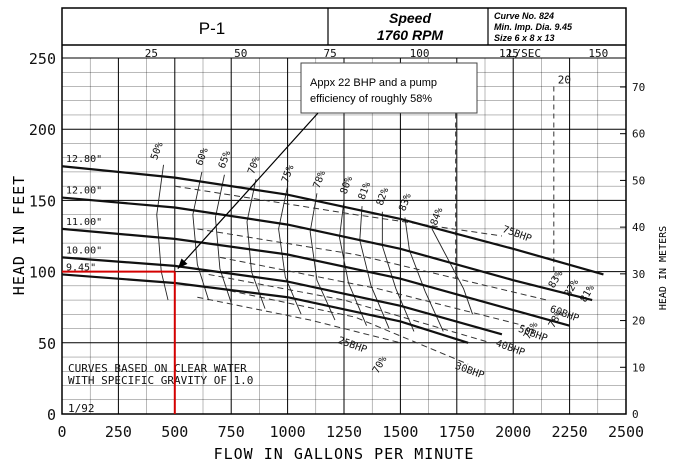 The width and height of the screenshot is (681, 467). What do you see at coordinates (202, 157) in the screenshot?
I see `efficiency-label: 60%` at bounding box center [202, 157].